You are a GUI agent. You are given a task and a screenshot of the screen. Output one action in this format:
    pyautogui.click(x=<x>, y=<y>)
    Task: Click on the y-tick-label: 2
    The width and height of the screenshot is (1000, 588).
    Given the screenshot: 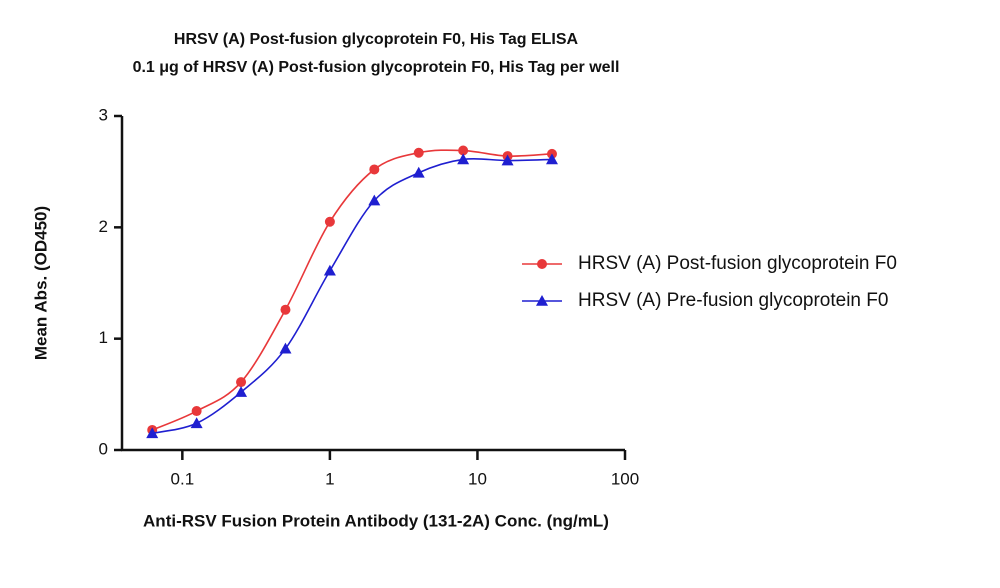 What is the action you would take?
    pyautogui.click(x=103, y=226)
    